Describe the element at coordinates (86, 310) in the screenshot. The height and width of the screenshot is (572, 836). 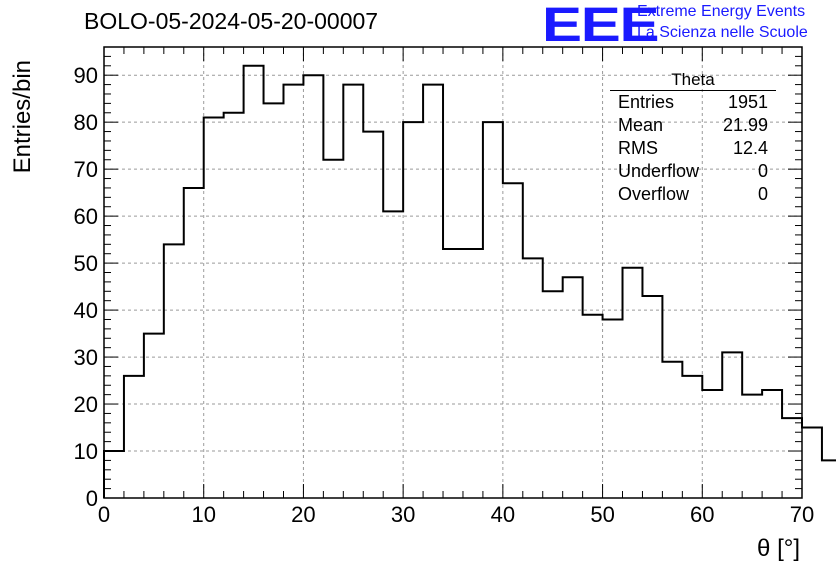
I see `y-tick-label: 40` at that location.